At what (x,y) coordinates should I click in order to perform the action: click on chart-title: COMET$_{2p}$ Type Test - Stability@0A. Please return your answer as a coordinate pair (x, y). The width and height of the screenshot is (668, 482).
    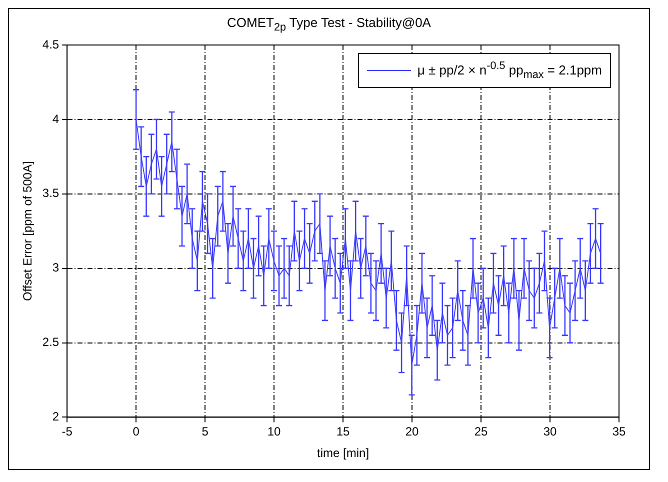
    Looking at the image, I should click on (329, 24).